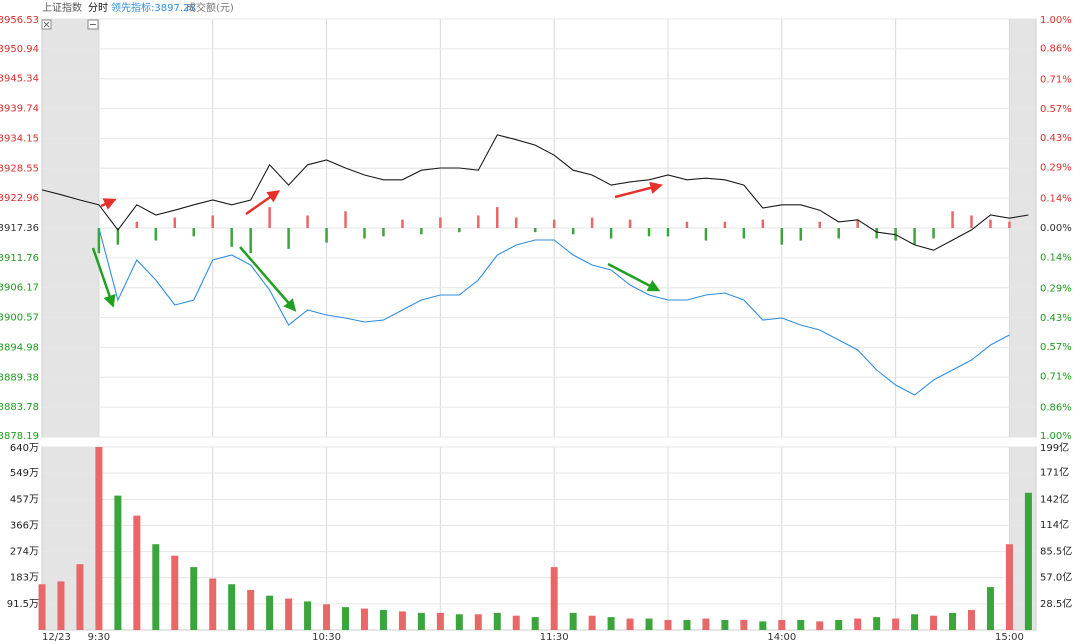 Image resolution: width=1080 pixels, height=644 pixels. What do you see at coordinates (19, 20) in the screenshot?
I see `y-tick-label: 3956.53` at bounding box center [19, 20].